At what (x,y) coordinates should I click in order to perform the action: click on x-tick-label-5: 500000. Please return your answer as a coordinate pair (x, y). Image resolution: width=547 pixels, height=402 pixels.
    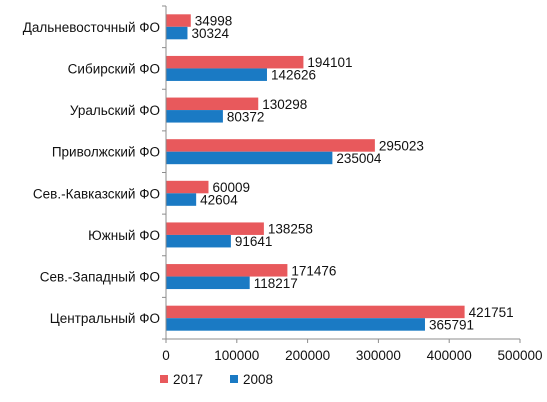
    Looking at the image, I should click on (519, 355).